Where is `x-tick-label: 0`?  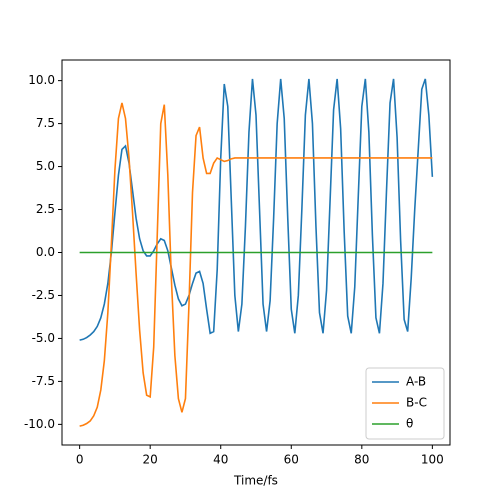 x-tick-label: 0 is located at coordinates (80, 460).